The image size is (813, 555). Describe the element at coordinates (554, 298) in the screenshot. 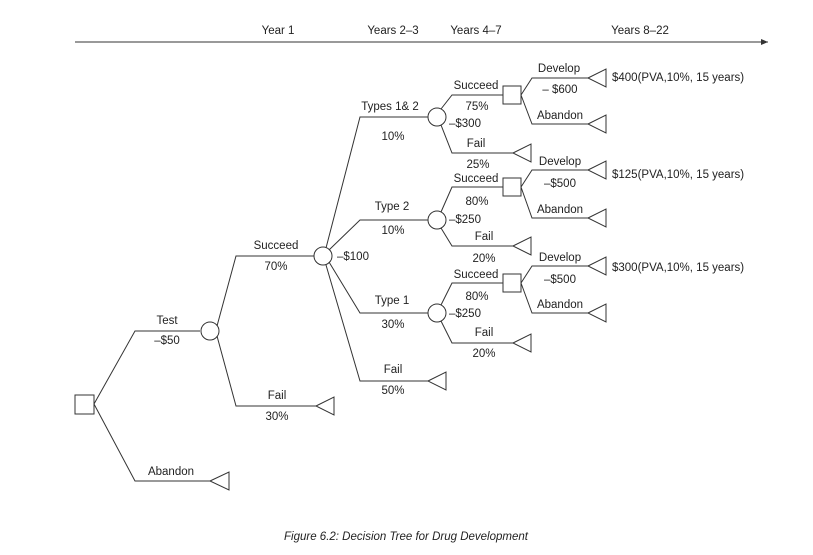

I see `edge-type1-abandon` at that location.